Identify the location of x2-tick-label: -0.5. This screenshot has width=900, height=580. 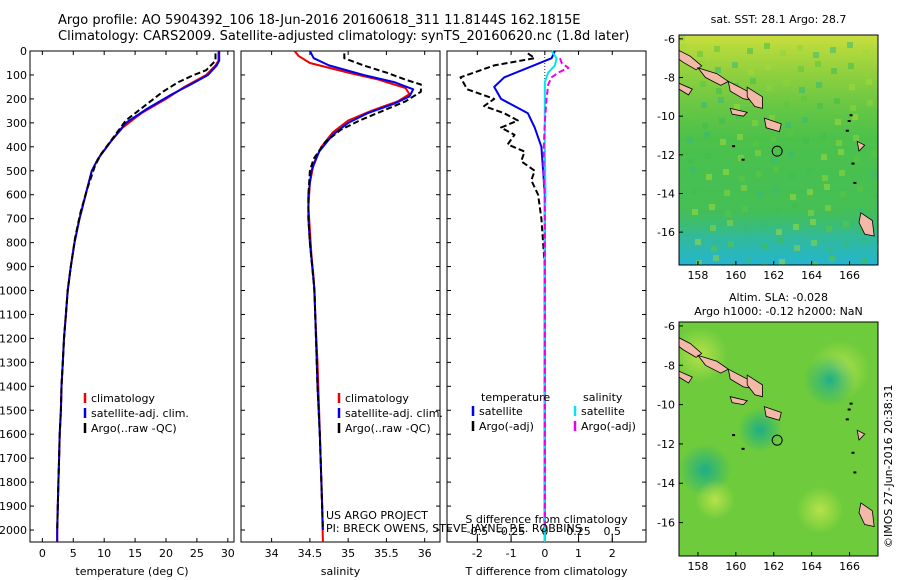
(477, 531).